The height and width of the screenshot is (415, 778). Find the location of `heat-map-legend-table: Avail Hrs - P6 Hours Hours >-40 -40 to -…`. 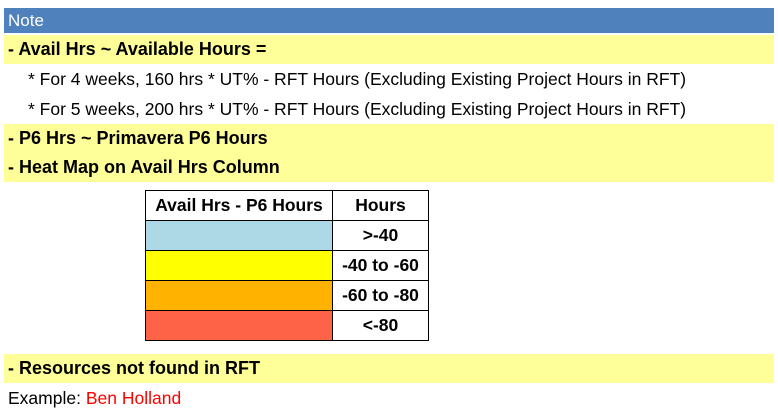

heat-map-legend-table: Avail Hrs - P6 Hours Hours >-40 -40 to -… is located at coordinates (287, 265).